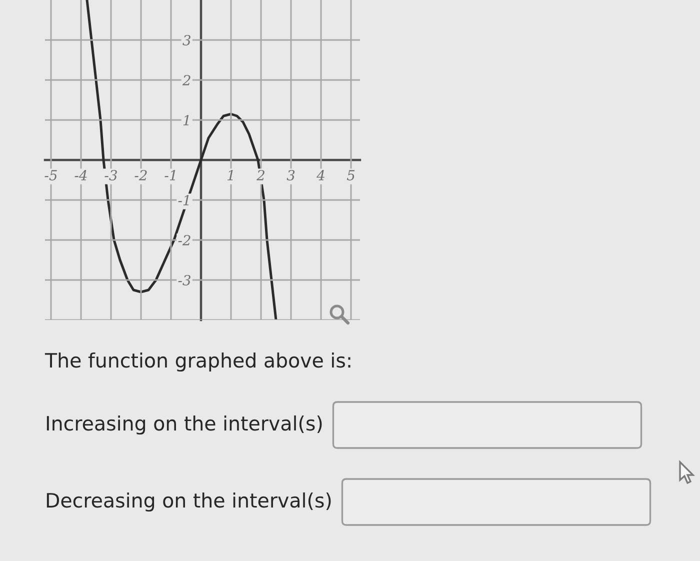 This screenshot has height=561, width=700. What do you see at coordinates (183, 200) in the screenshot?
I see `y-tick-label: -1` at bounding box center [183, 200].